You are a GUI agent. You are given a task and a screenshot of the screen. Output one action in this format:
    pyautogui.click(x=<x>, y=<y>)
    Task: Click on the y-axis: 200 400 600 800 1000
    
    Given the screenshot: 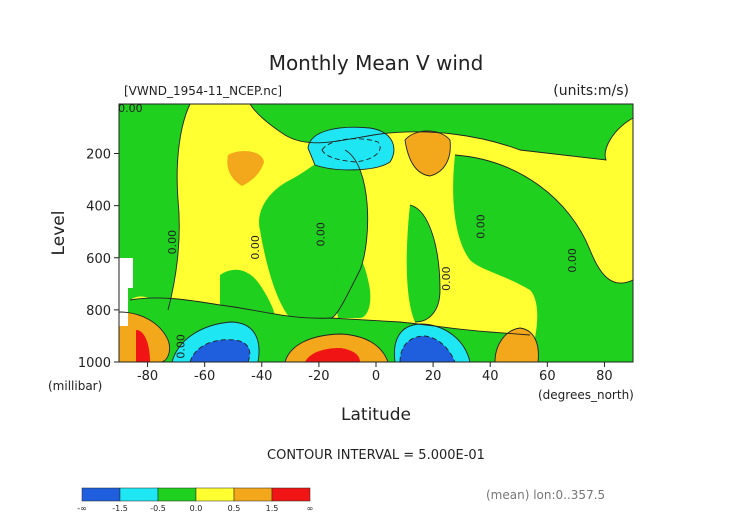 What is the action you would take?
    pyautogui.click(x=98, y=259)
    